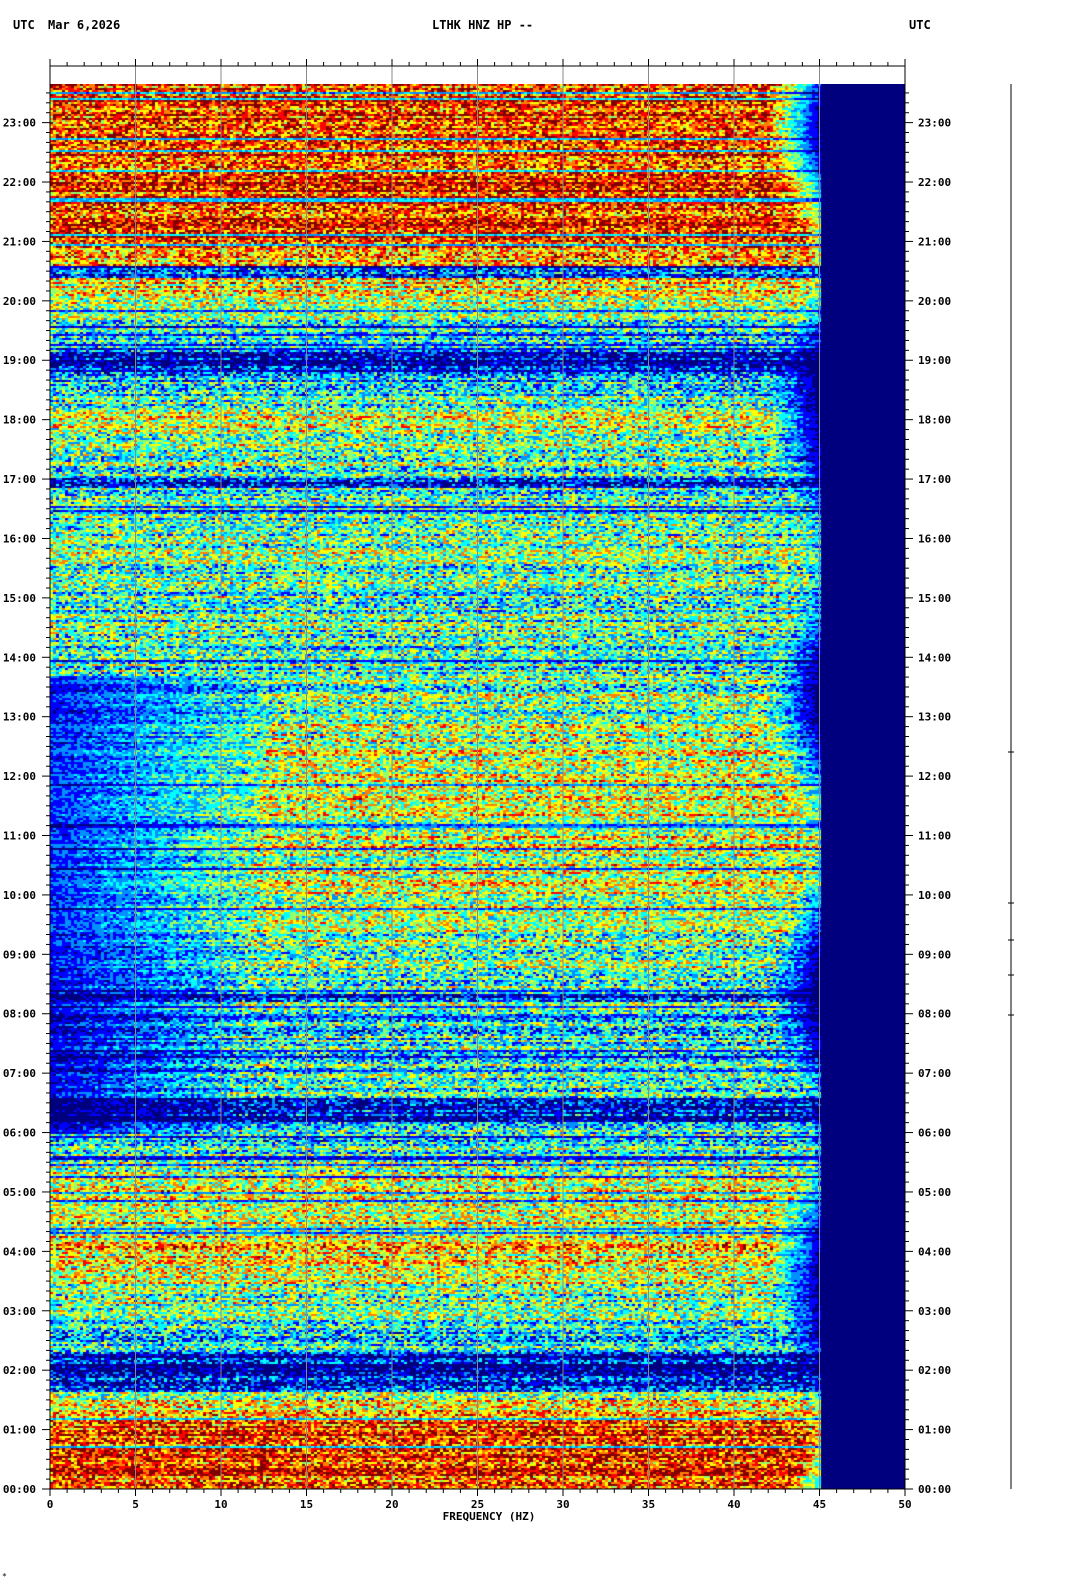 The height and width of the screenshot is (1584, 1066). Describe the element at coordinates (934, 598) in the screenshot. I see `y-tick-label-right: 15:00` at that location.